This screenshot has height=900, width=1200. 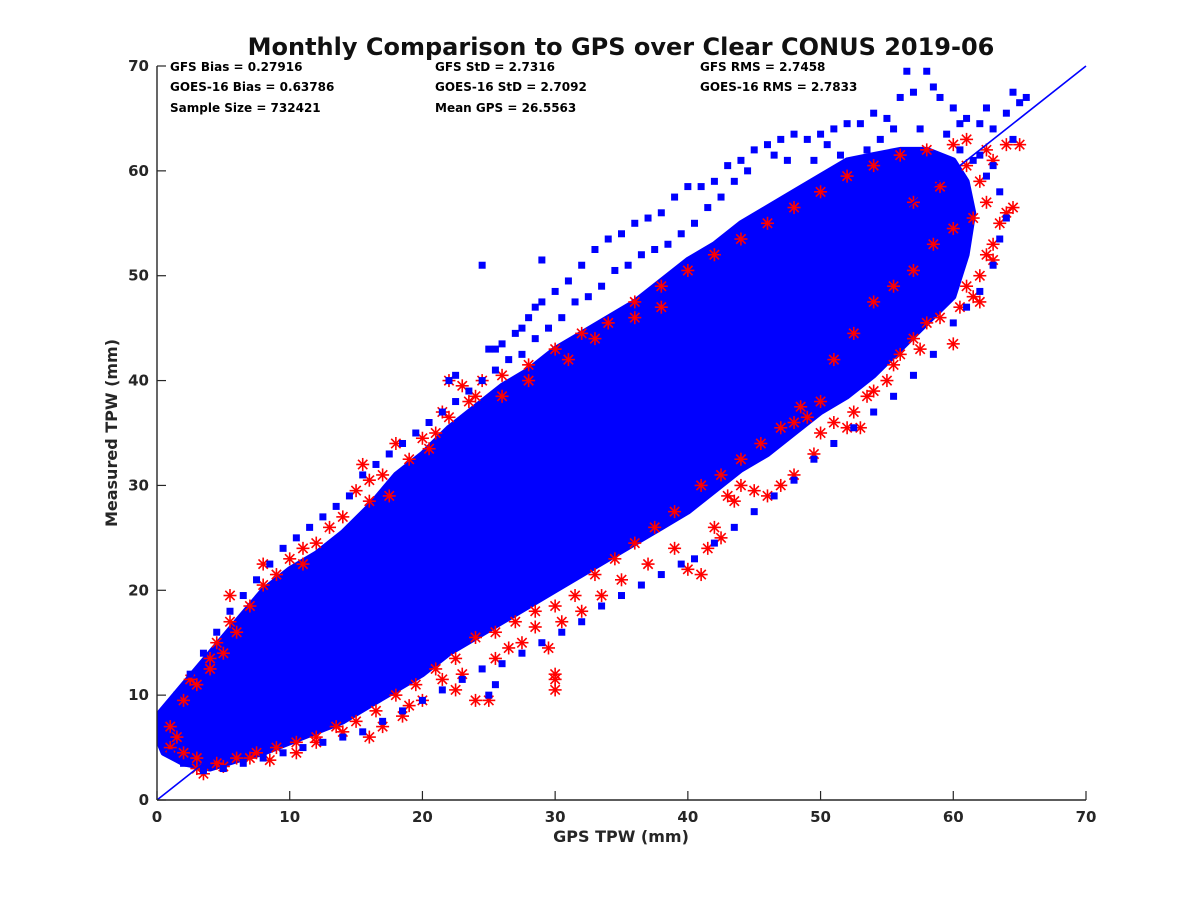 I want to click on x-tick-label: 20, so click(x=422, y=817).